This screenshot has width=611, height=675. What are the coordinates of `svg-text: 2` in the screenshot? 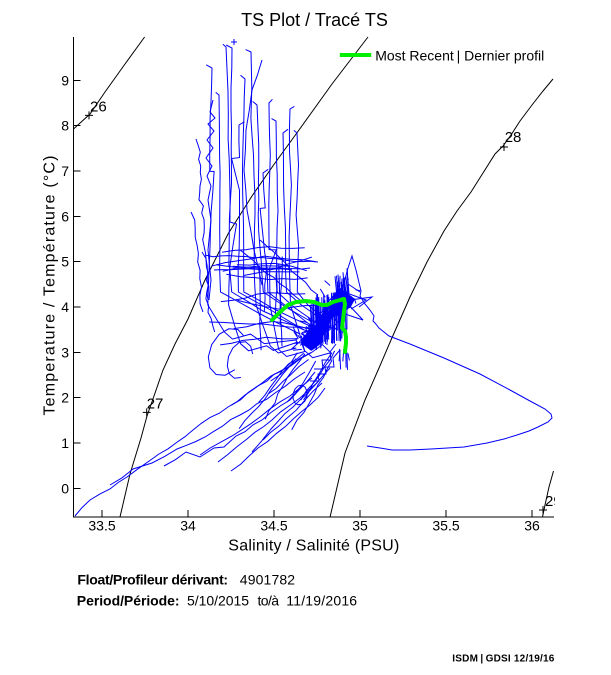 It's located at (65, 398).